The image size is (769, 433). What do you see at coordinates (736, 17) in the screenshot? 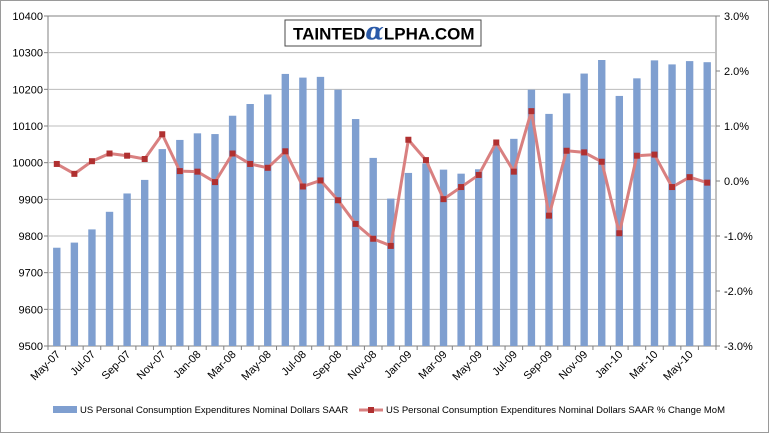
I see `right-axis-tick-label: 3.0%` at bounding box center [736, 17].